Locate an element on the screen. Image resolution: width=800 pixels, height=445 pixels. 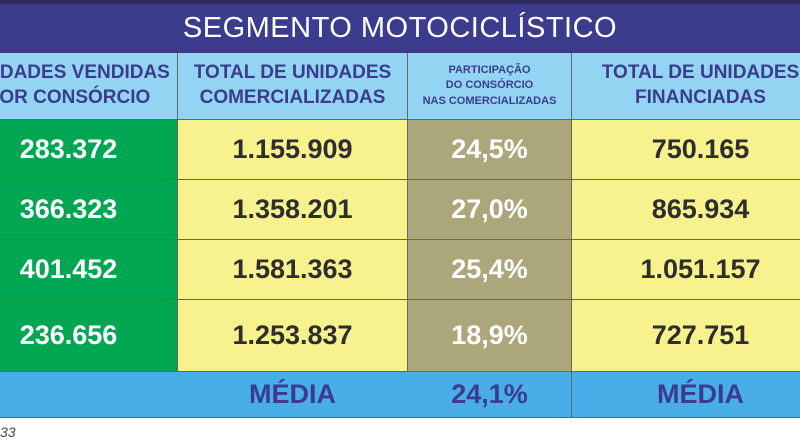
summary-cell-comercializadas: MÉDIA is located at coordinates (204, 395).